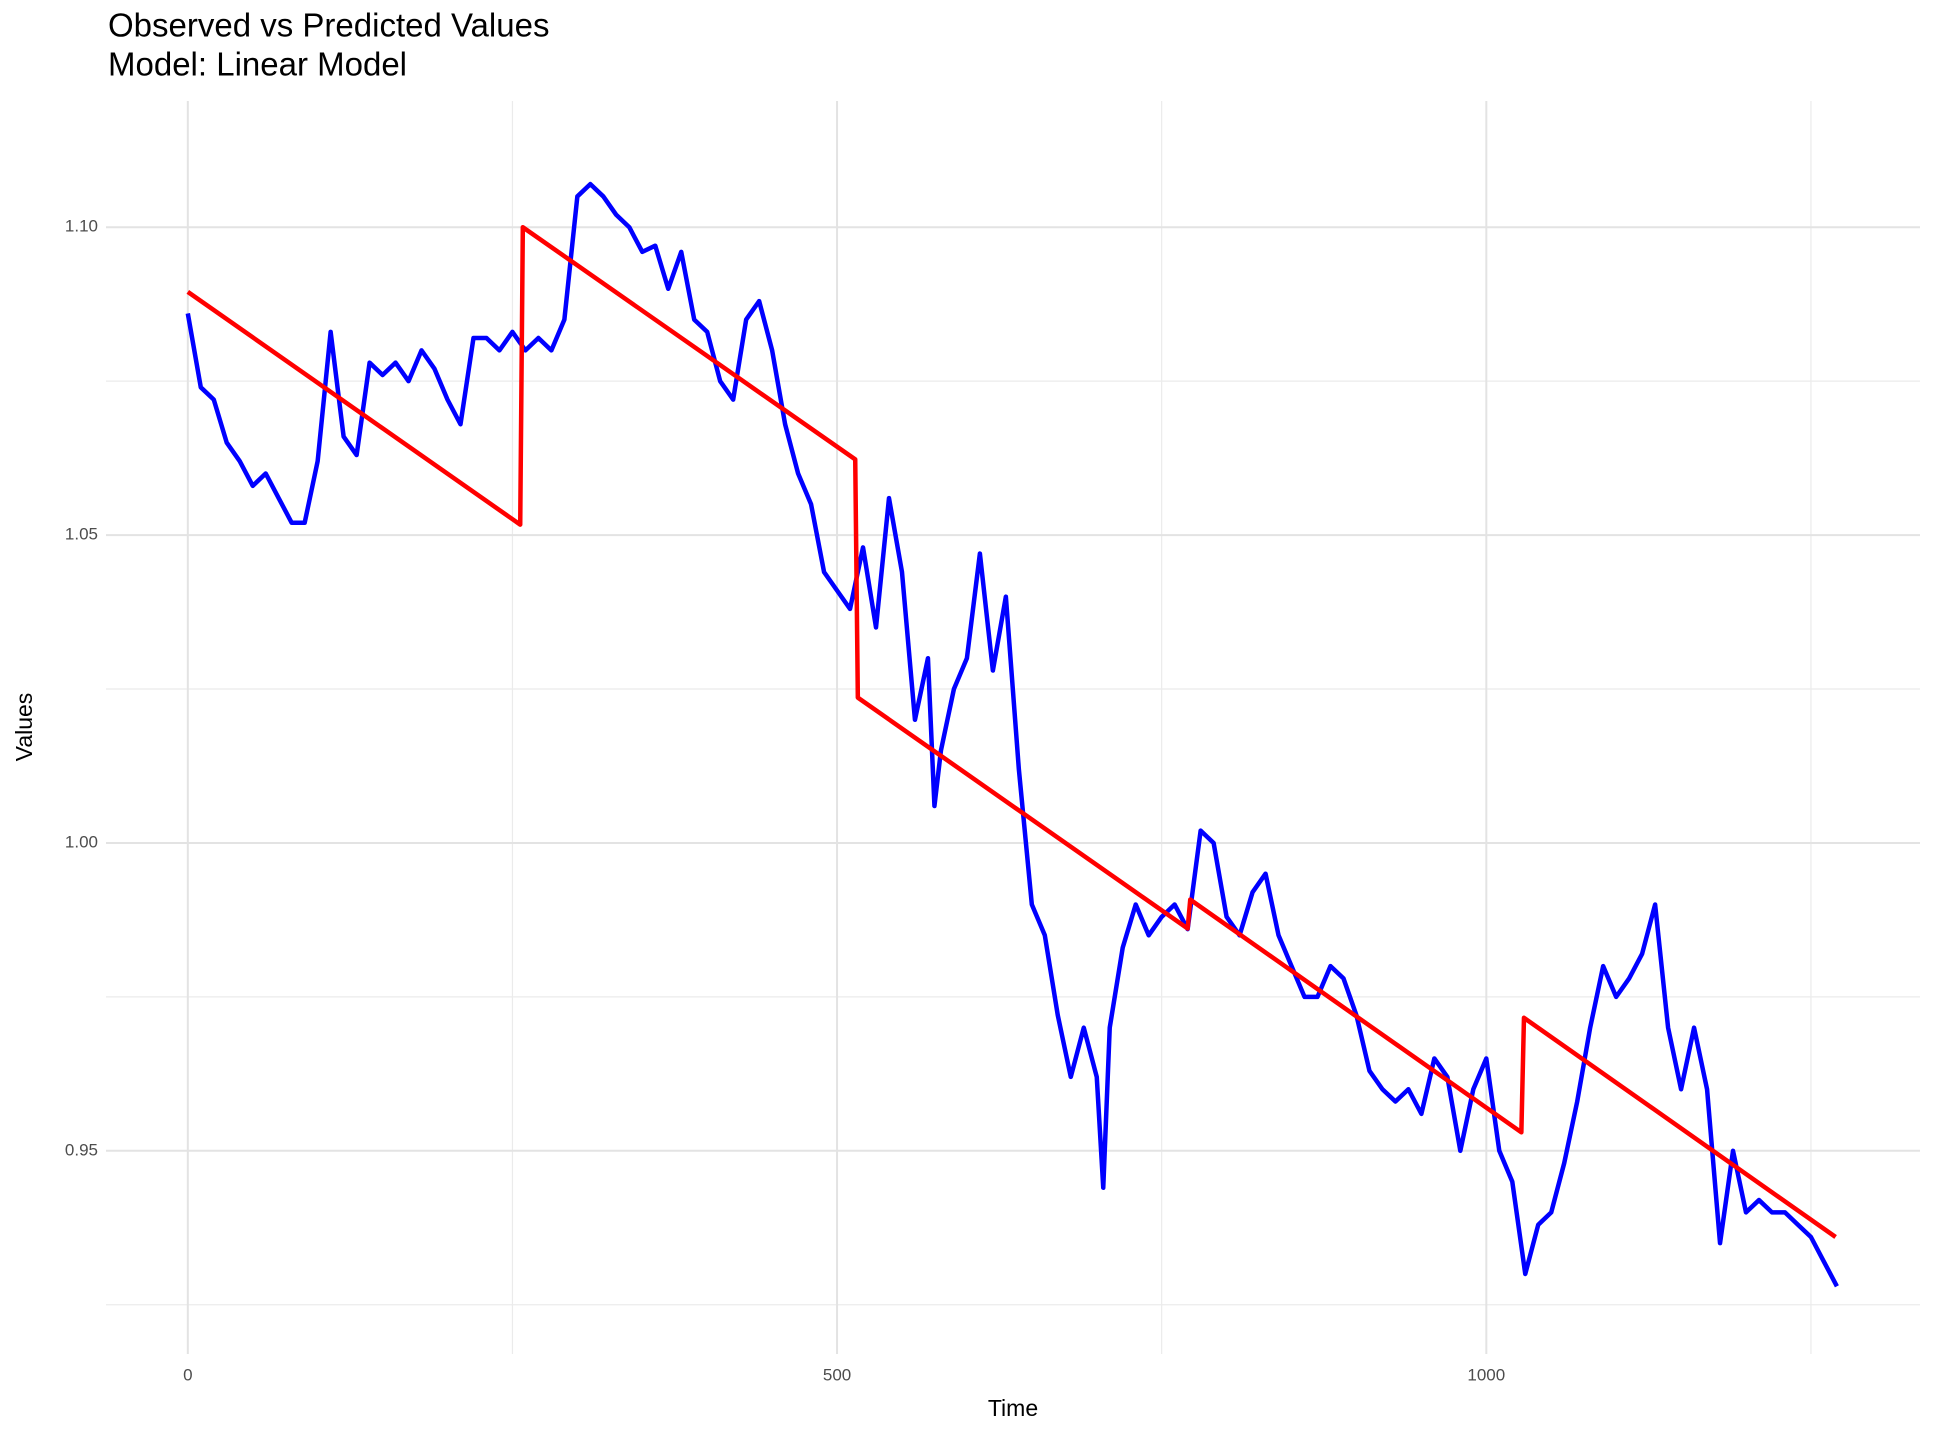 The image size is (1936, 1440). I want to click on x-tick-label: 500, so click(837, 1374).